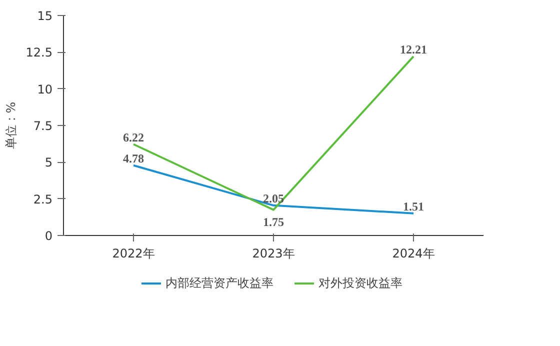  What do you see at coordinates (43, 199) in the screenshot?
I see `y-tick-label: 2.5` at bounding box center [43, 199].